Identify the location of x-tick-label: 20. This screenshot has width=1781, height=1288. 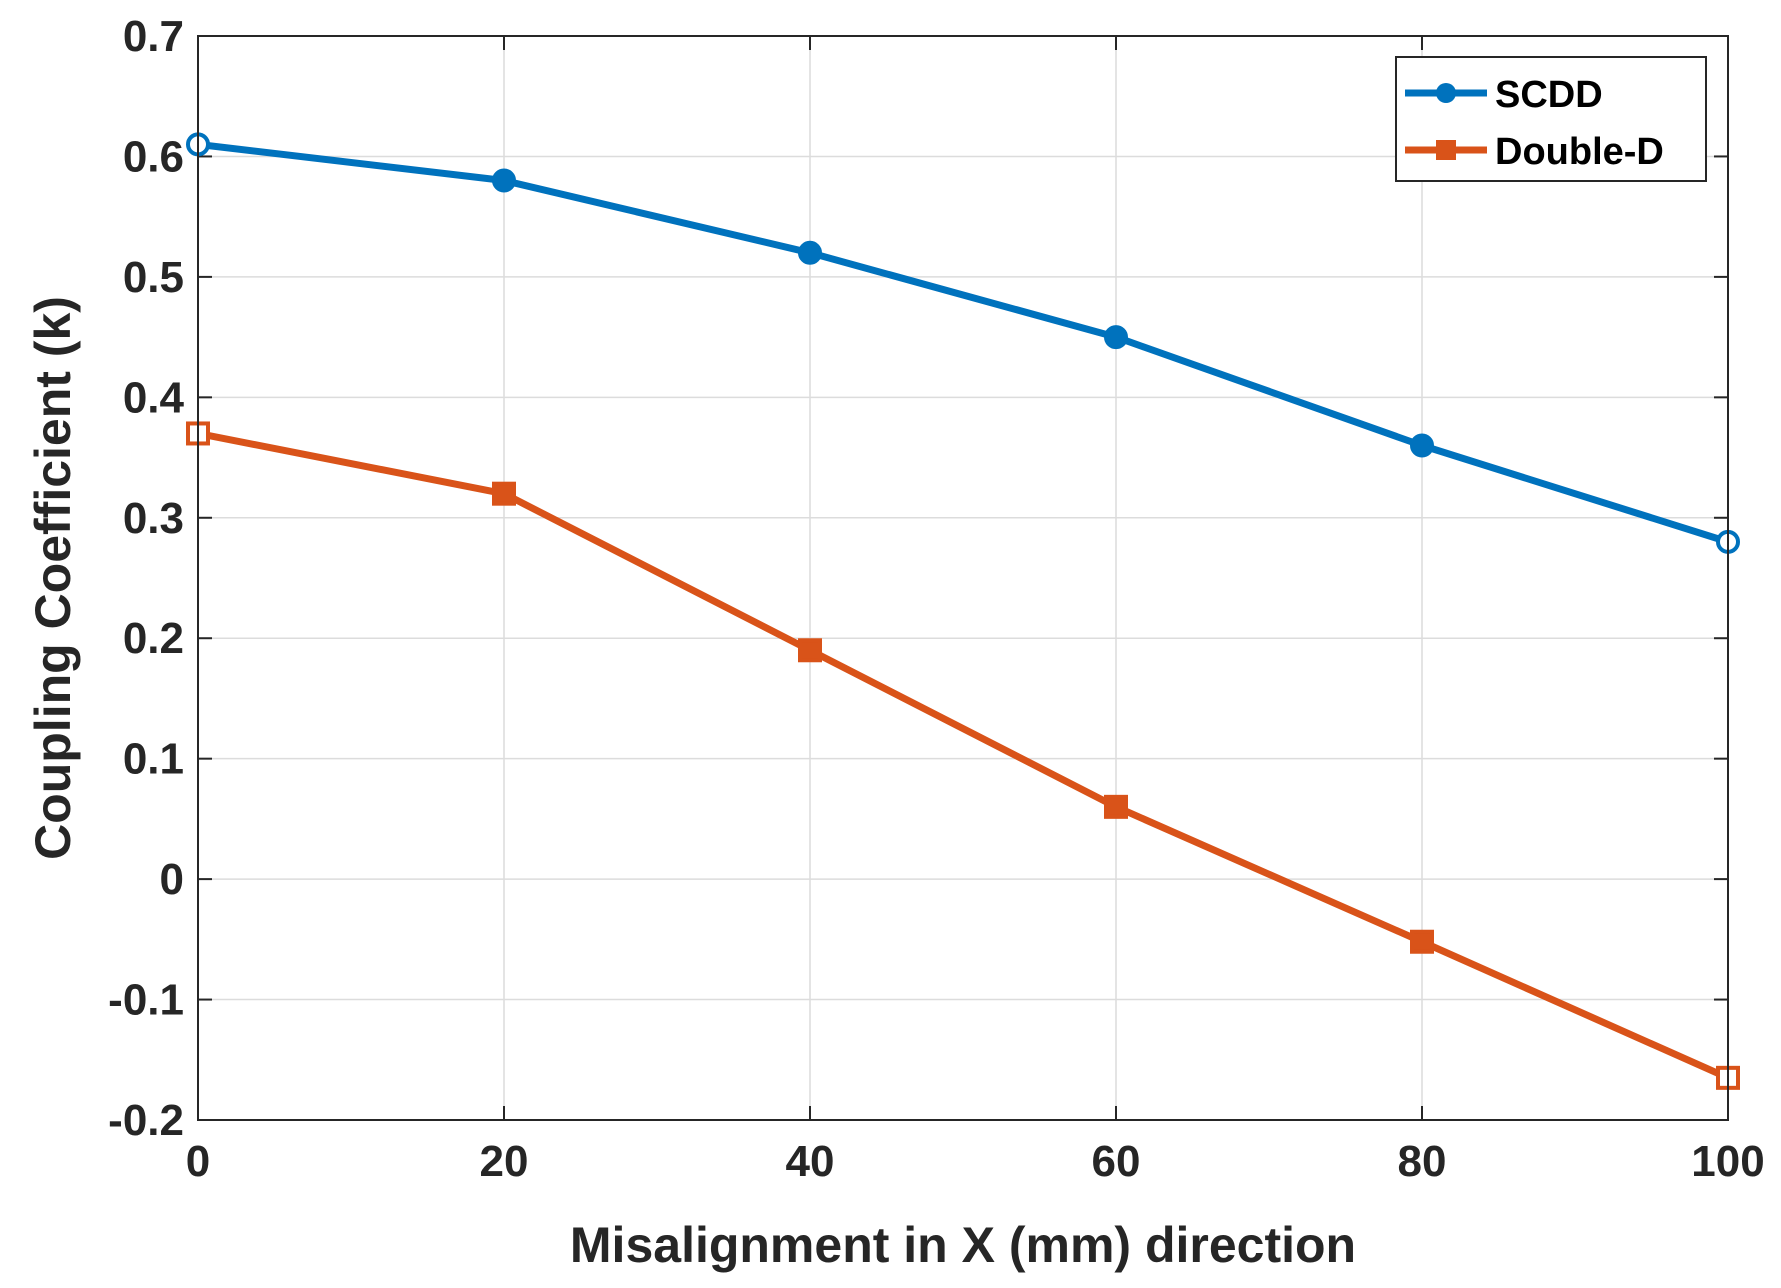
(504, 1161).